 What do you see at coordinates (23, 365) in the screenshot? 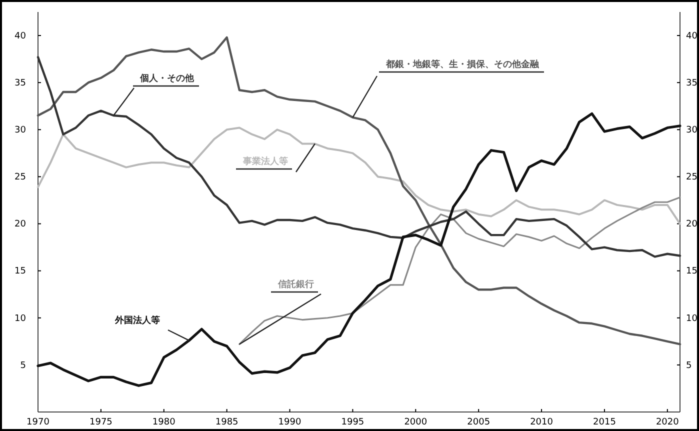
I see `y-tick-label: 5` at bounding box center [23, 365].